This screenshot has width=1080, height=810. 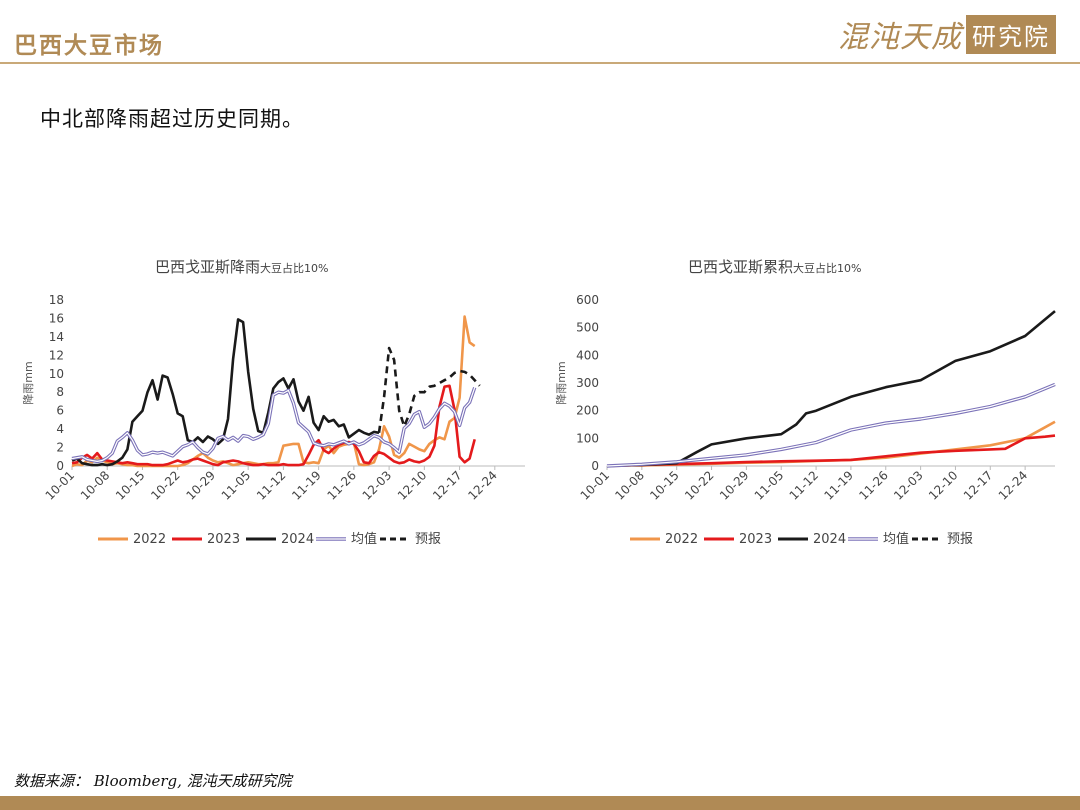 What do you see at coordinates (60, 448) in the screenshot?
I see `y-tick-label: 2` at bounding box center [60, 448].